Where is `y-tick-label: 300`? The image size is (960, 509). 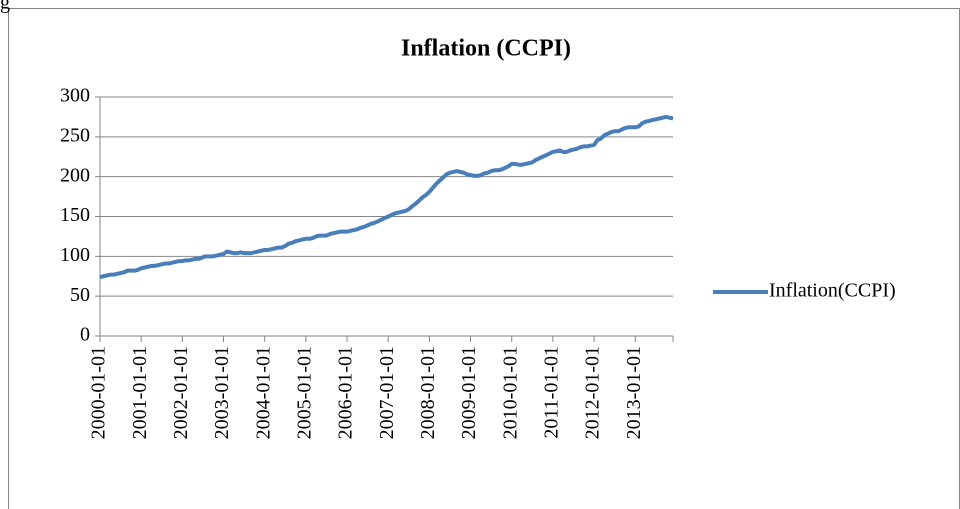 y-tick-label: 300 is located at coordinates (75, 96).